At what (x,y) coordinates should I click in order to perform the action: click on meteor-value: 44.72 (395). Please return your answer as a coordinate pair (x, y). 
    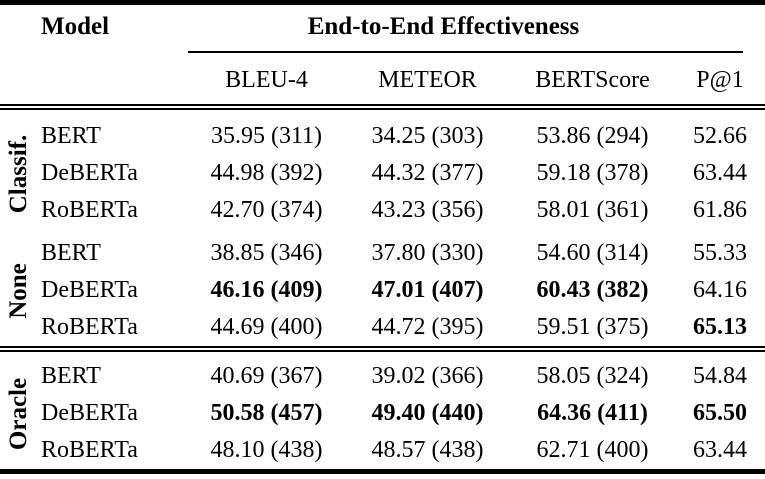
    Looking at the image, I should click on (427, 327).